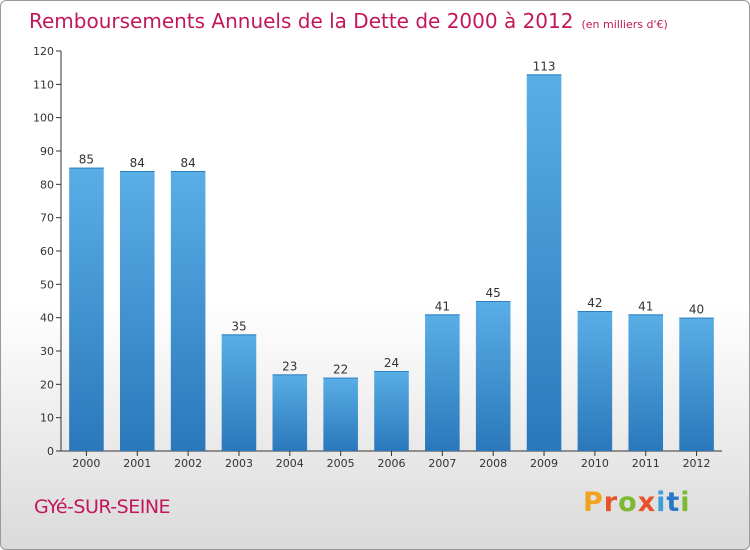 The image size is (750, 550). I want to click on y-tick-label: 70, so click(47, 218).